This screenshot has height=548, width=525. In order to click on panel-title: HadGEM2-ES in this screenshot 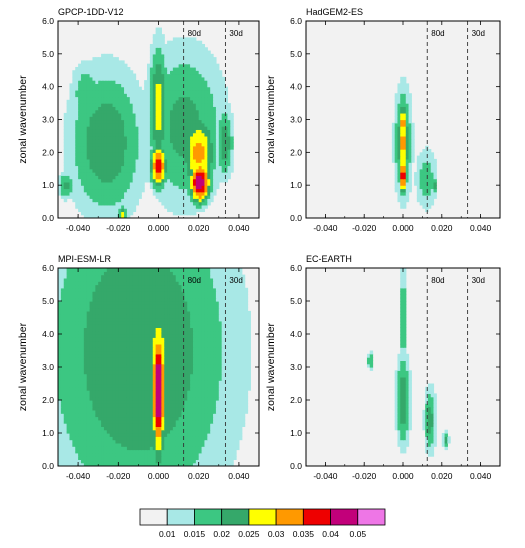, I will do `click(334, 12)`.